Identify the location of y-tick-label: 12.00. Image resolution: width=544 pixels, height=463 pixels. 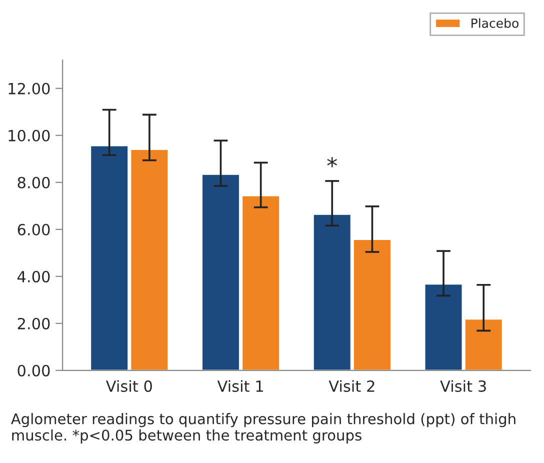
(29, 88).